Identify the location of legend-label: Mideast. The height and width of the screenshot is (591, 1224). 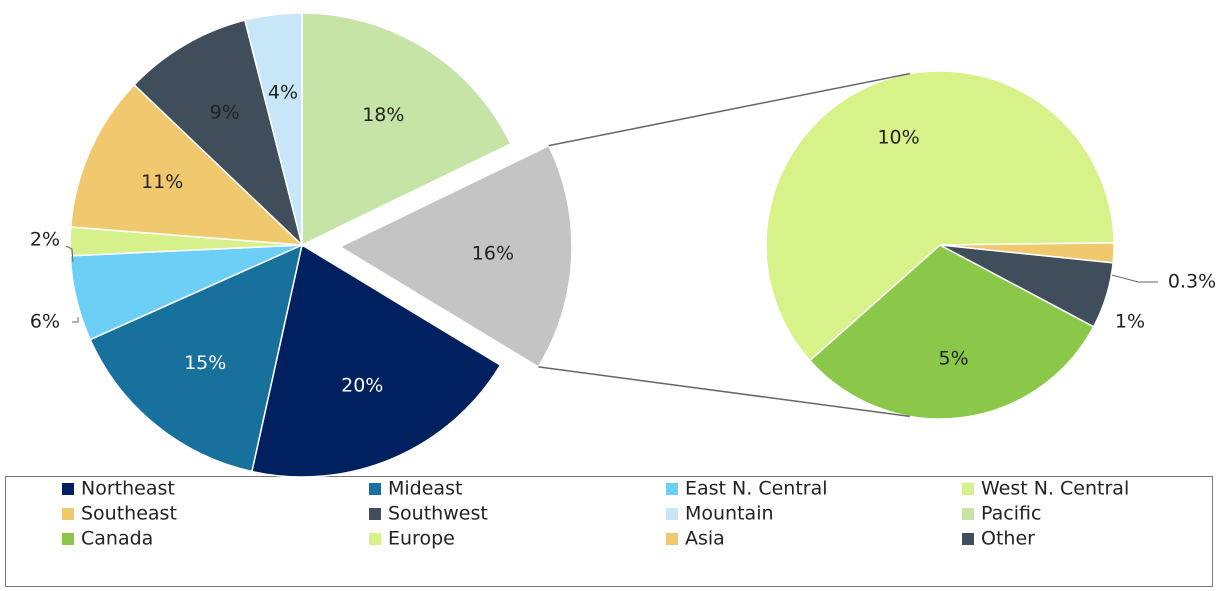
(425, 489).